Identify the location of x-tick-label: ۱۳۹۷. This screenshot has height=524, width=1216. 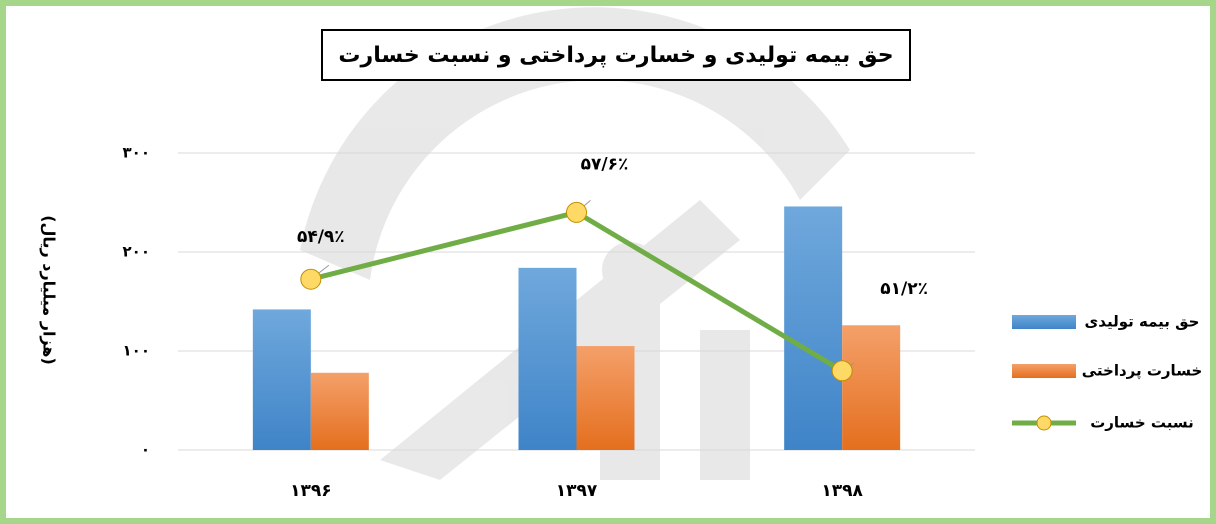
(577, 491).